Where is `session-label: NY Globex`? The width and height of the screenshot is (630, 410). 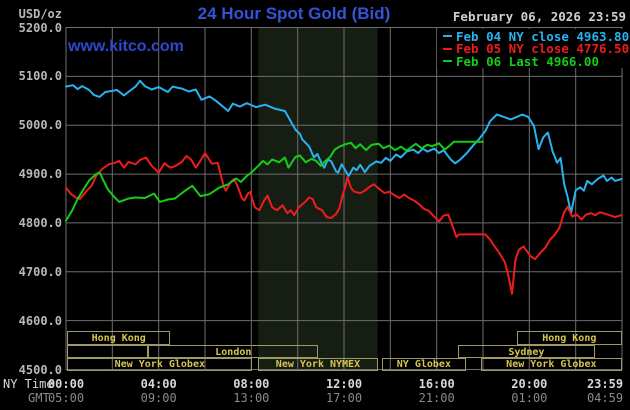
session-label: NY Globex is located at coordinates (423, 364).